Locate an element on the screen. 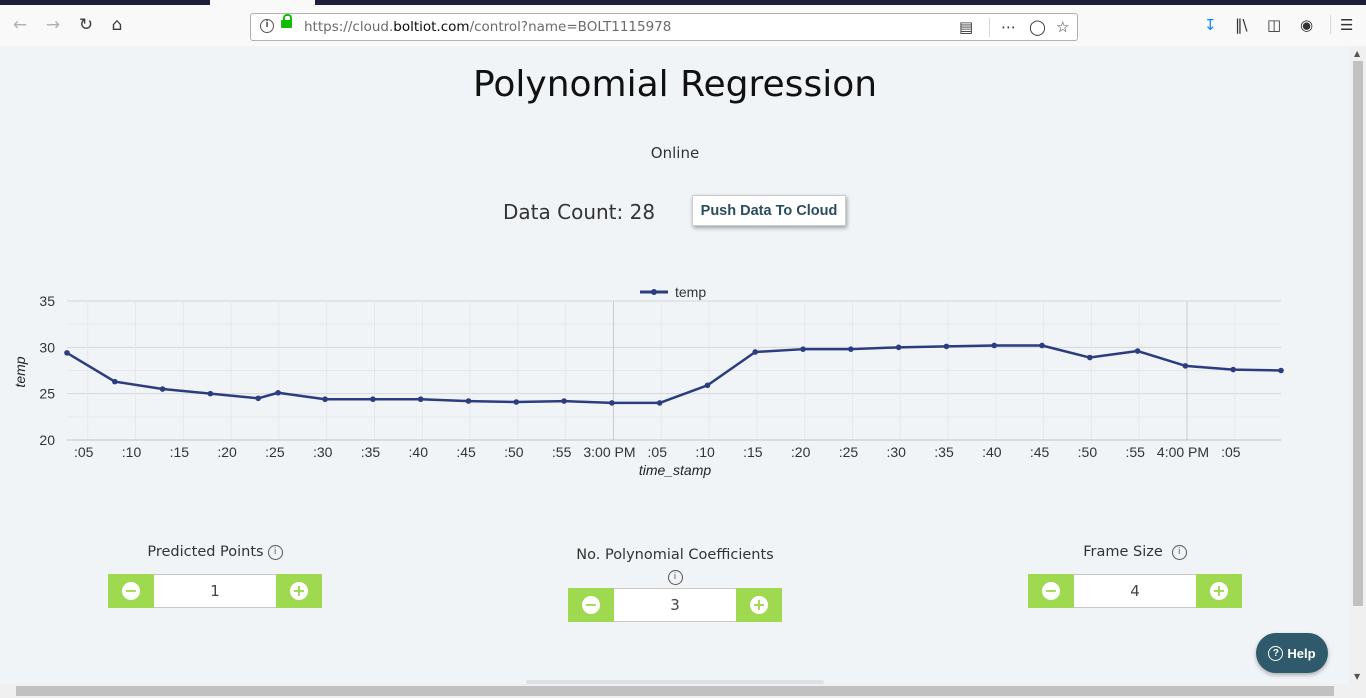 The image size is (1366, 698). frame-size-value: 4 is located at coordinates (1135, 591).